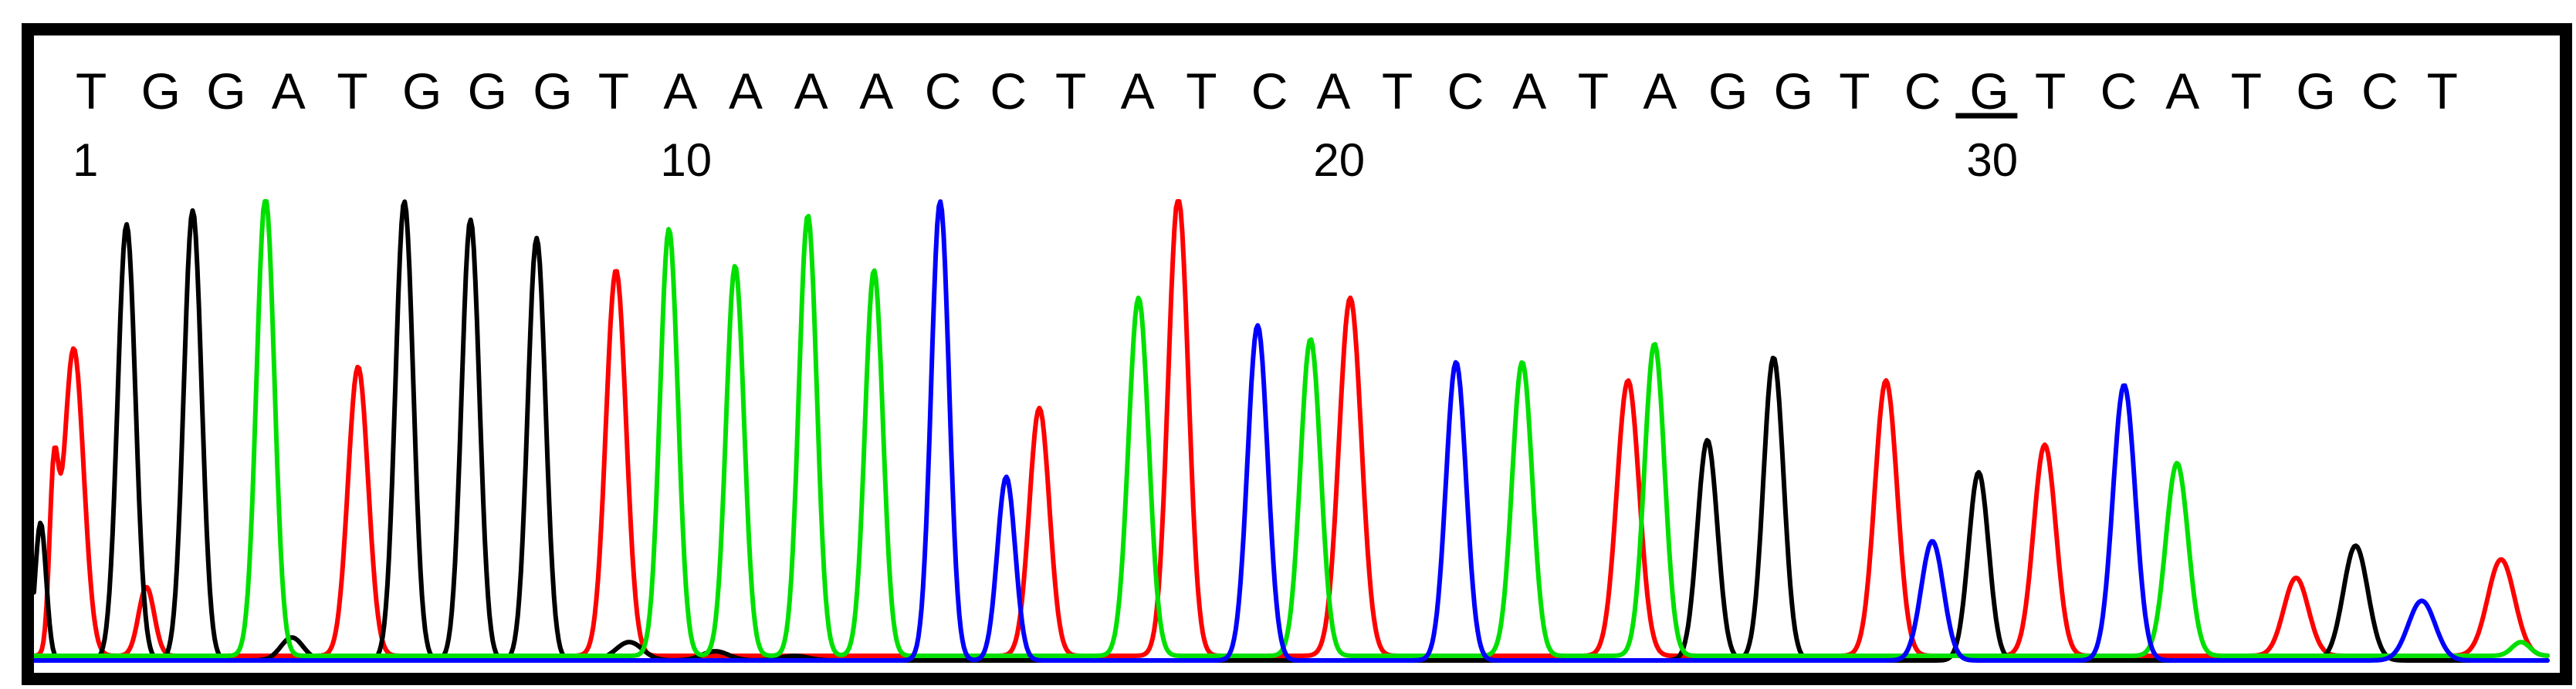 This screenshot has height=689, width=2576. What do you see at coordinates (2315, 91) in the screenshot?
I see `base-call-35: G` at bounding box center [2315, 91].